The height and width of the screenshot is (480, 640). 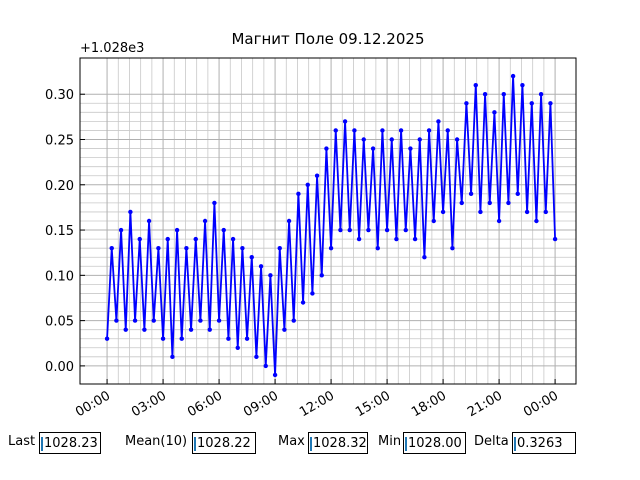 I want to click on x-tick-label: 03:00, so click(x=149, y=404).